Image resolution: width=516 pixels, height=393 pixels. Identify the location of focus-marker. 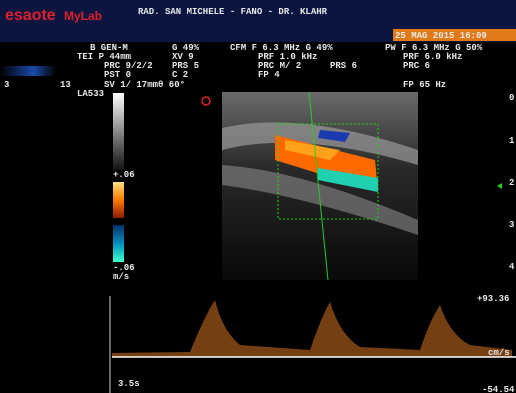
(206, 101).